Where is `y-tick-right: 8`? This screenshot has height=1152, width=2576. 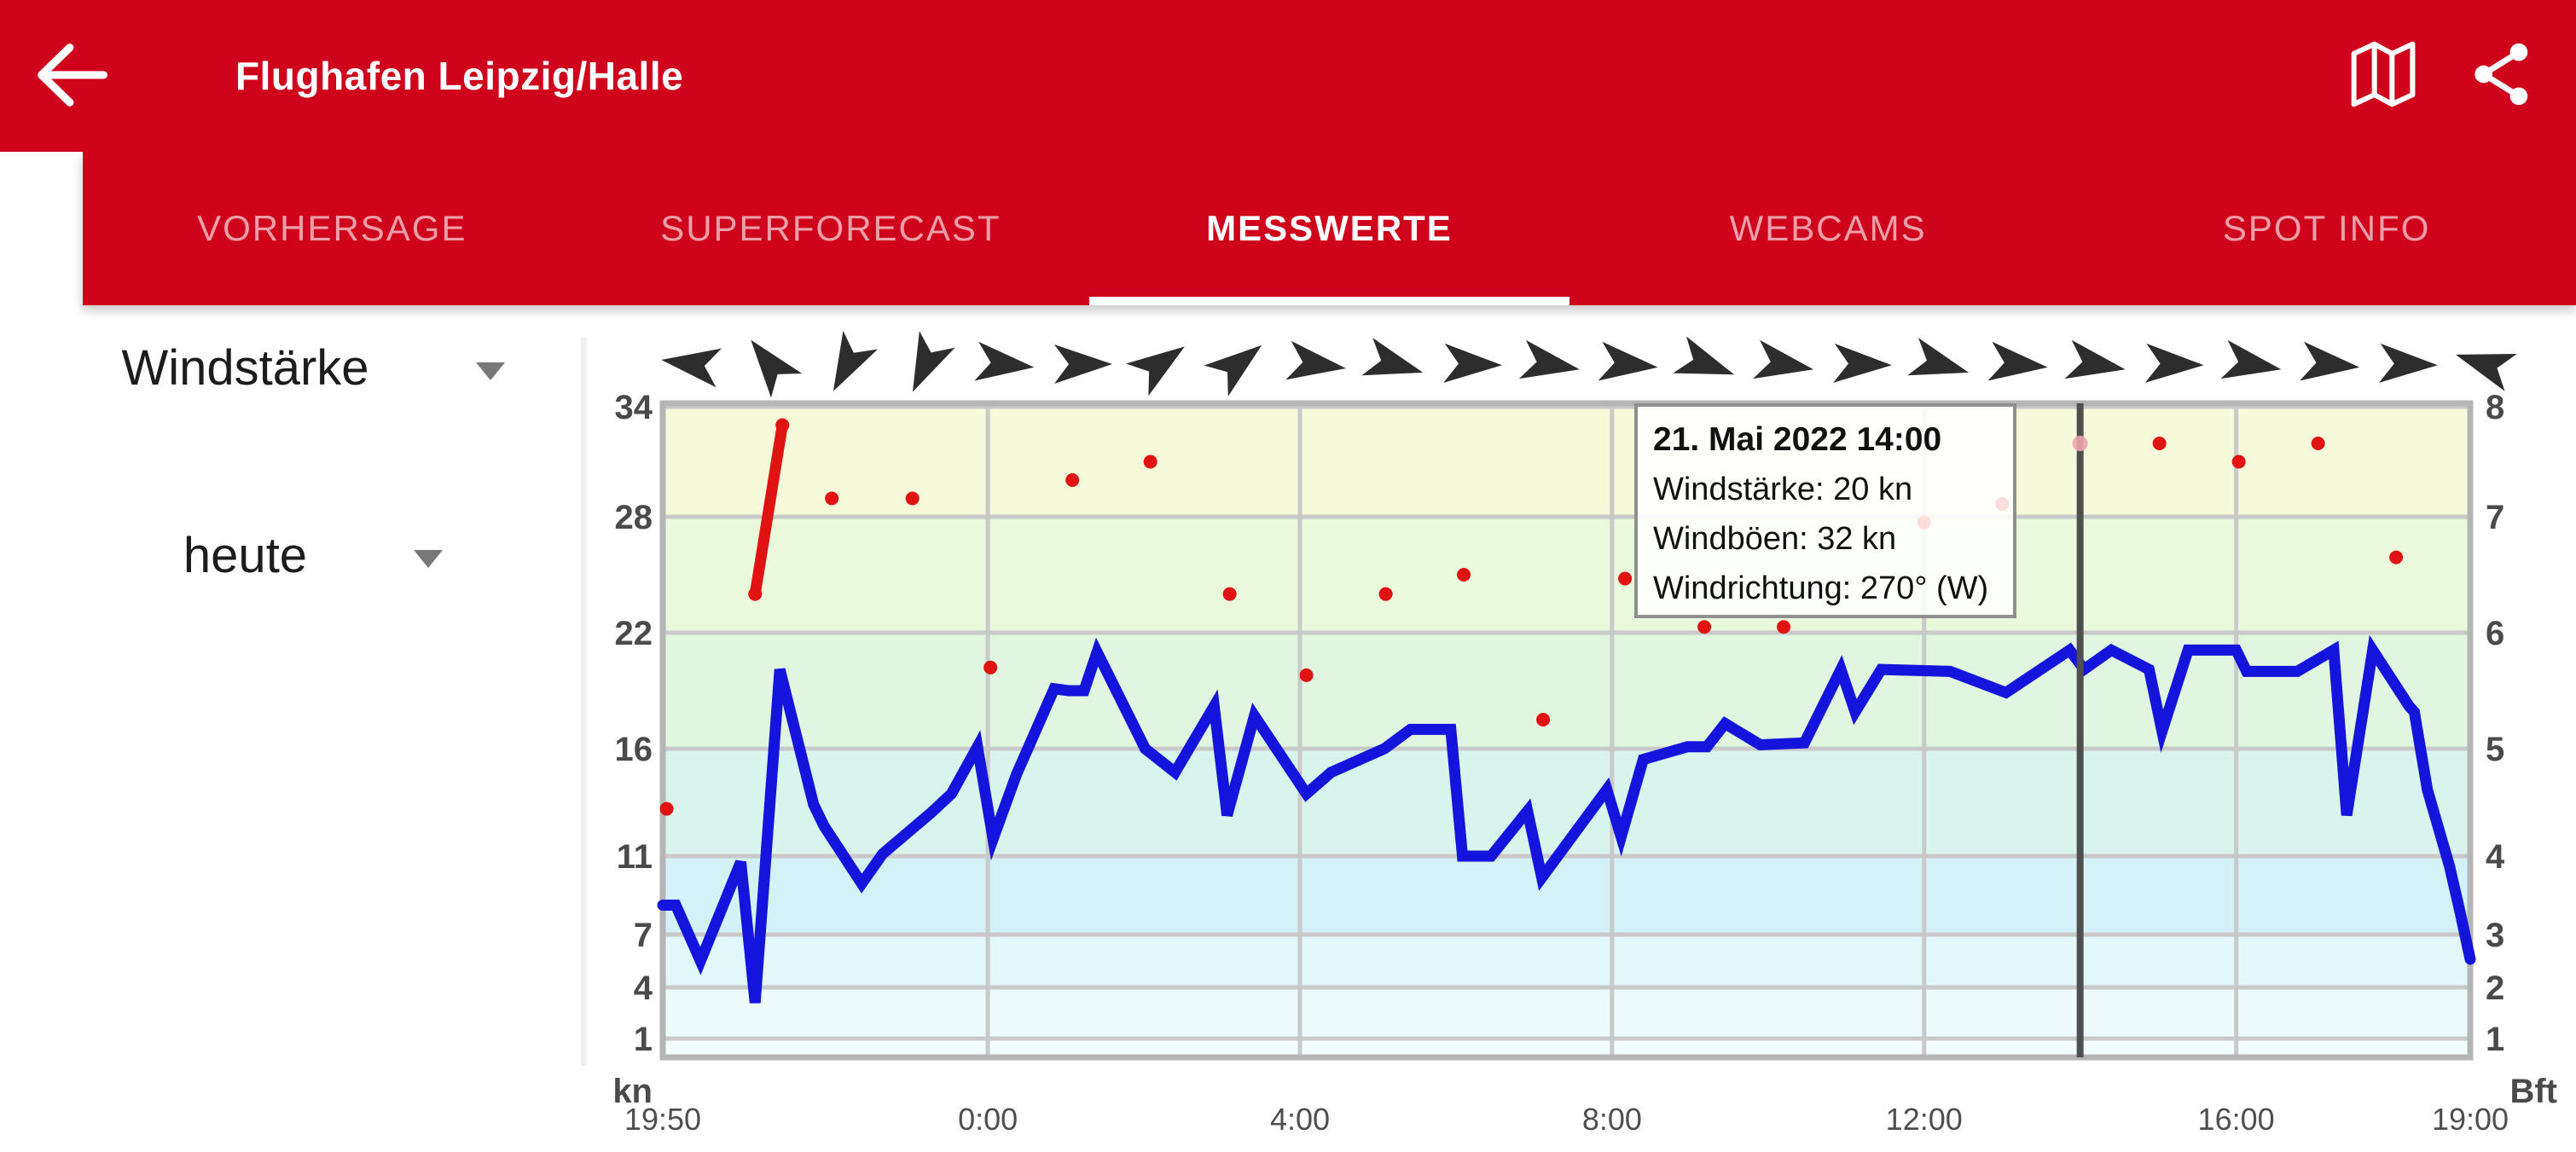
y-tick-right: 8 is located at coordinates (2495, 408).